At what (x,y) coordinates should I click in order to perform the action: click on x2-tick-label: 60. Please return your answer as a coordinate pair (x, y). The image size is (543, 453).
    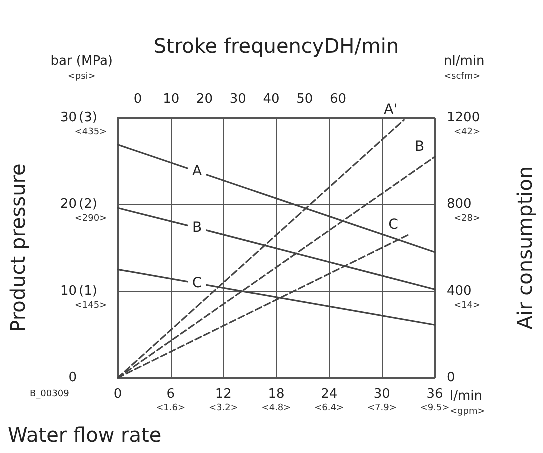
    Looking at the image, I should click on (338, 99).